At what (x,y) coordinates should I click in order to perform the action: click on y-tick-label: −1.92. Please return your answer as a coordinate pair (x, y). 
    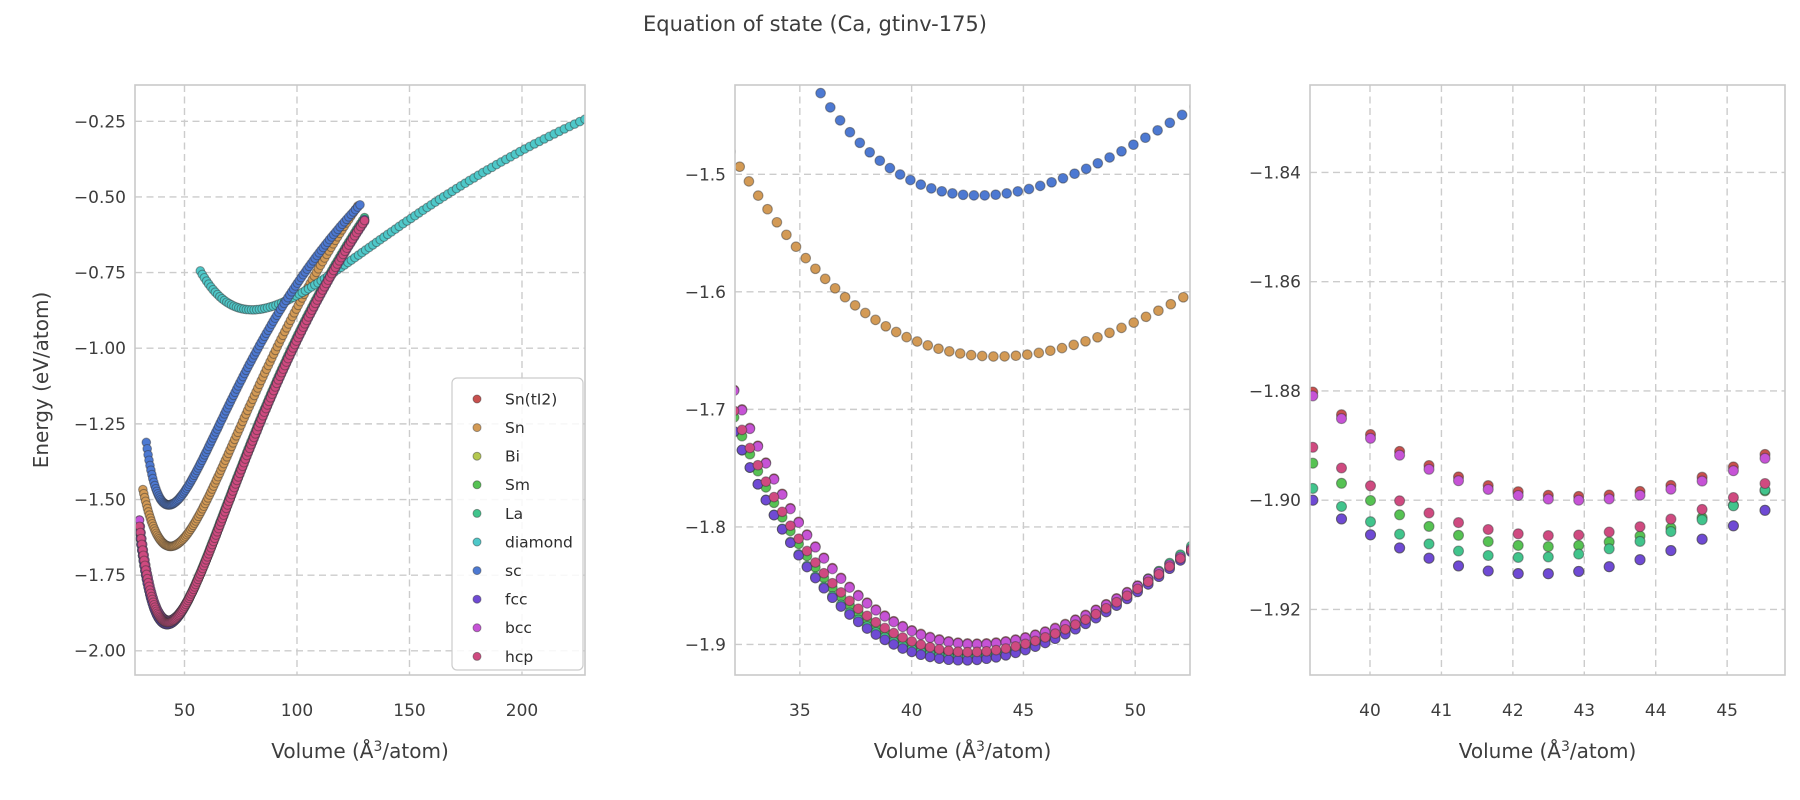
    Looking at the image, I should click on (1275, 610).